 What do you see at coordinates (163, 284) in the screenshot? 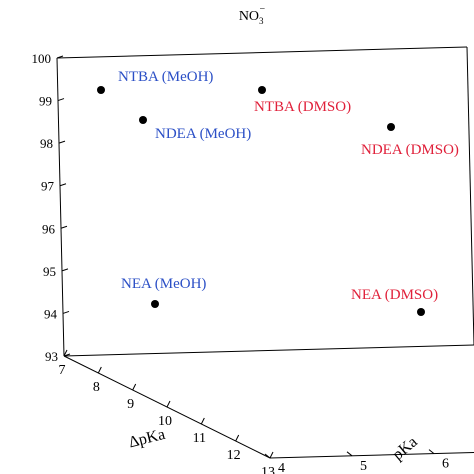
I see `data-point-label: NEA (MeOH)` at bounding box center [163, 284].